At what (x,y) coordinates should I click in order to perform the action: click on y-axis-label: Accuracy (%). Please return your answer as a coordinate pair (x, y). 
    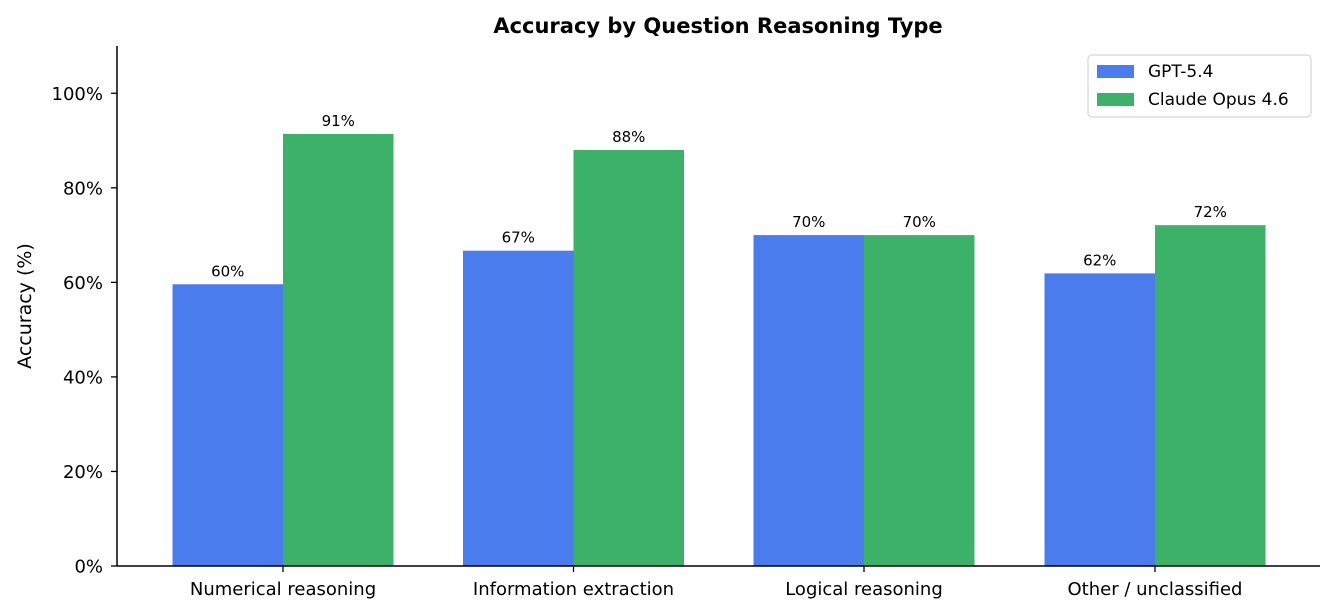
    Looking at the image, I should click on (25, 306).